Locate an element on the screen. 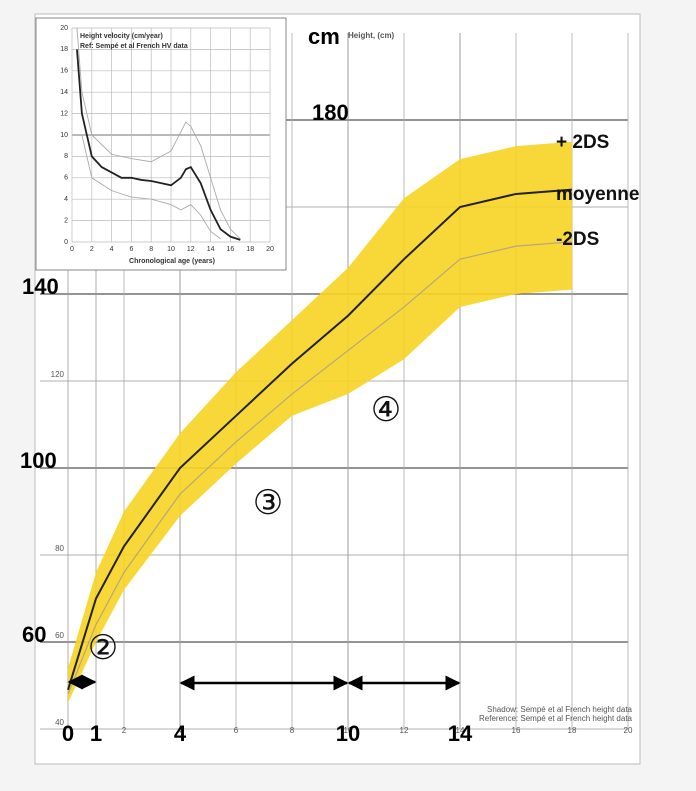  y-tick-label-major: 60 is located at coordinates (34, 634).